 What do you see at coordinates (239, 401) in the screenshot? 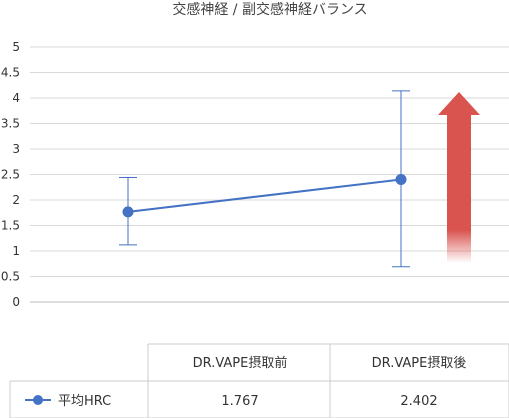
I see `table-value-before: 1.767` at bounding box center [239, 401].